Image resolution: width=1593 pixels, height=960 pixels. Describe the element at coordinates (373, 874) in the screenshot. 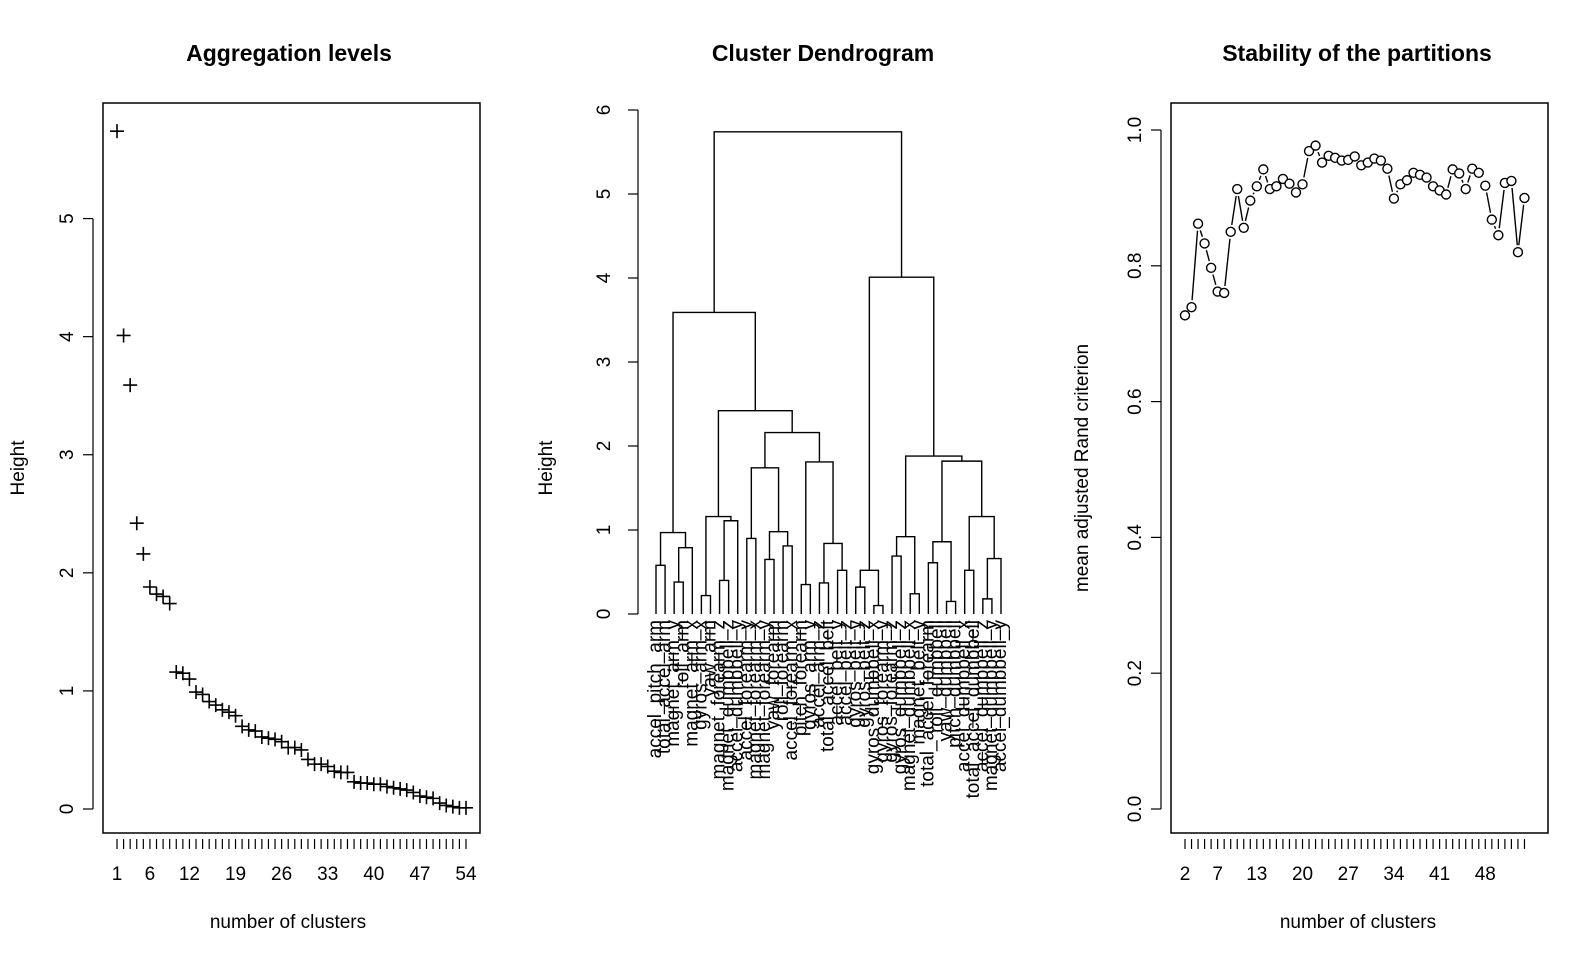

I see `x-tick-label: 40` at that location.